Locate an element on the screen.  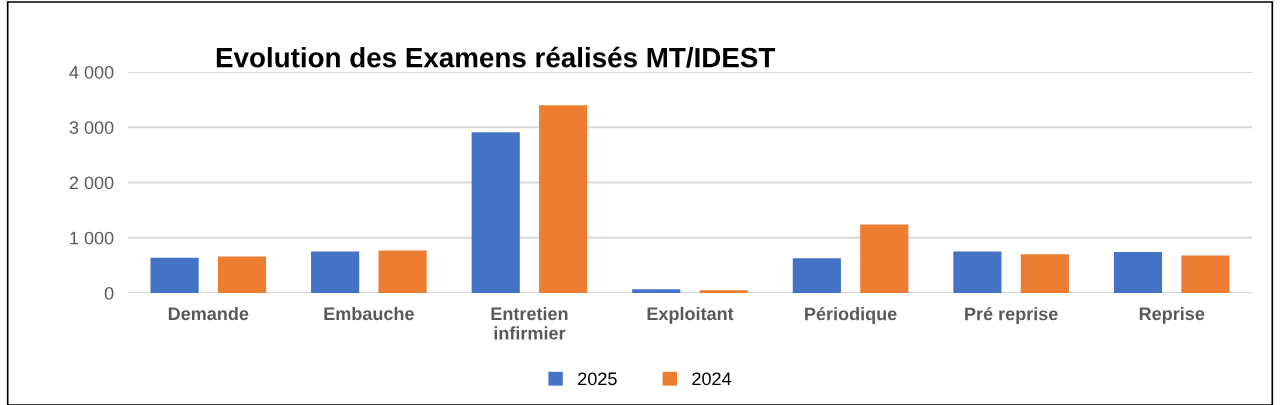
y-tick-label: 4 000 is located at coordinates (91, 72).